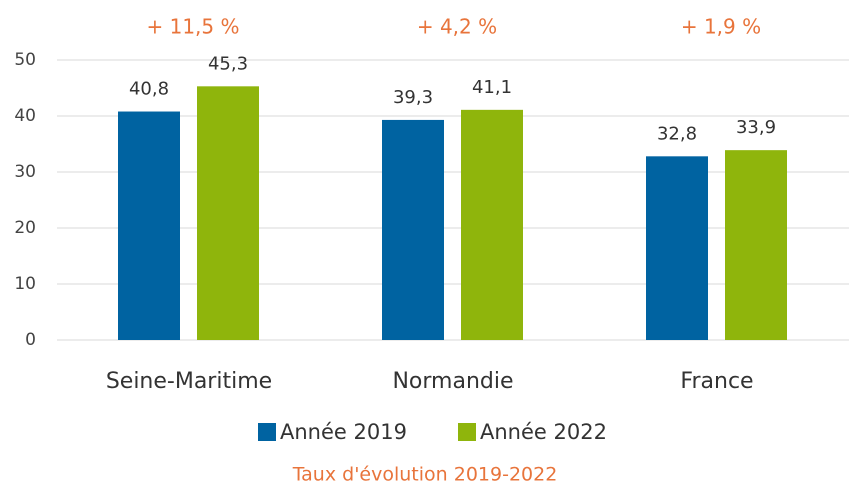 This screenshot has width=850, height=488. Describe the element at coordinates (25, 284) in the screenshot. I see `y-tick-label: 10` at that location.